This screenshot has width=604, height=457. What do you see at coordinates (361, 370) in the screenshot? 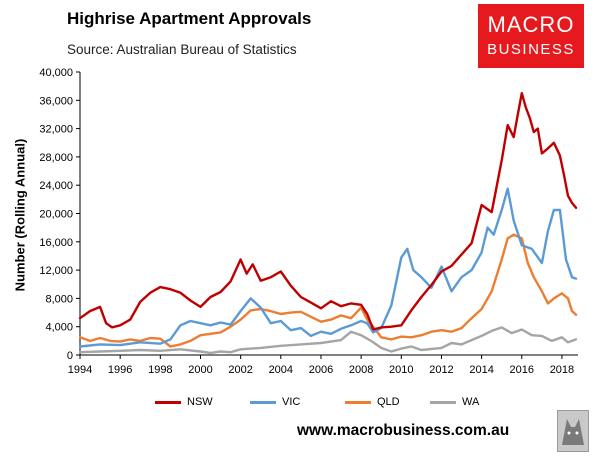
I see `x-tick-label: 2008` at bounding box center [361, 370].